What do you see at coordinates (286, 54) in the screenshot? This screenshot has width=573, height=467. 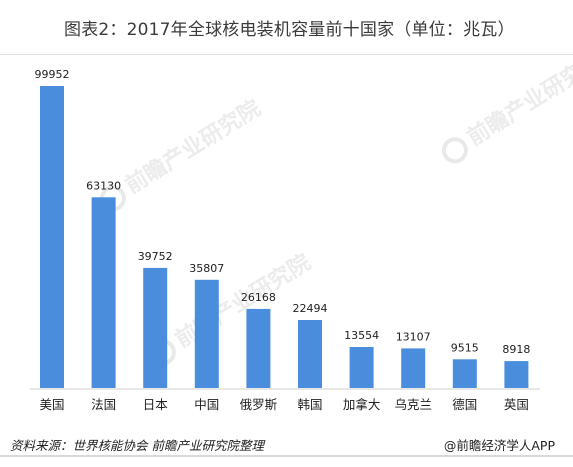 I see `title-divider` at bounding box center [286, 54].